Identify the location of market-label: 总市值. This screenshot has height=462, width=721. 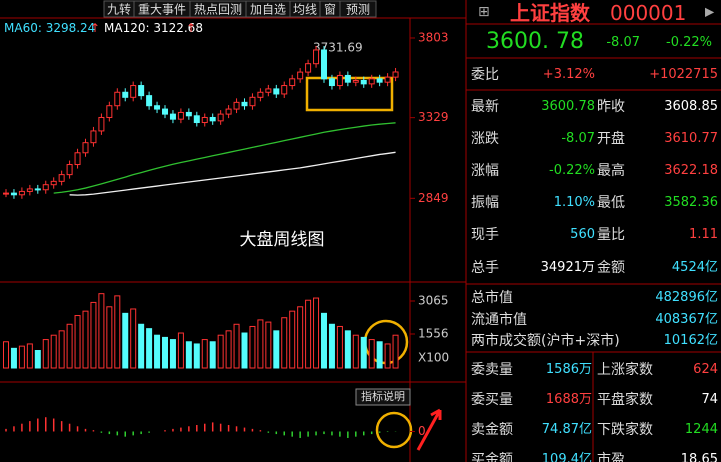
(492, 298).